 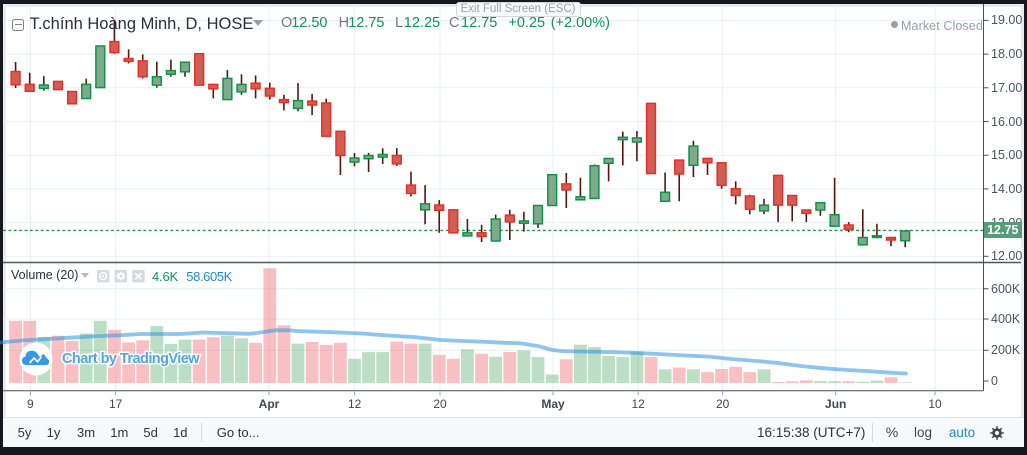 I want to click on svg-text: Chart by TradingView, so click(x=131, y=359).